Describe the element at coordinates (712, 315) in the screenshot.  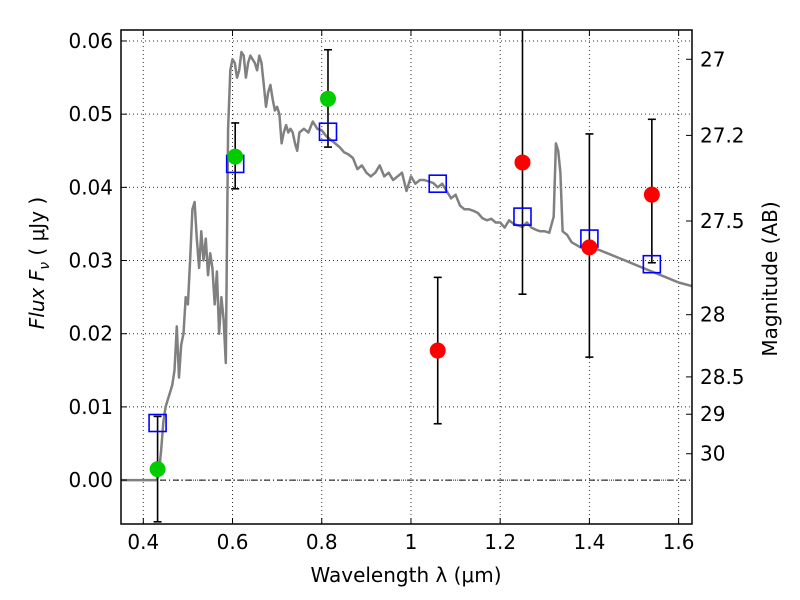
I see `y2-tick-label: 28` at that location.